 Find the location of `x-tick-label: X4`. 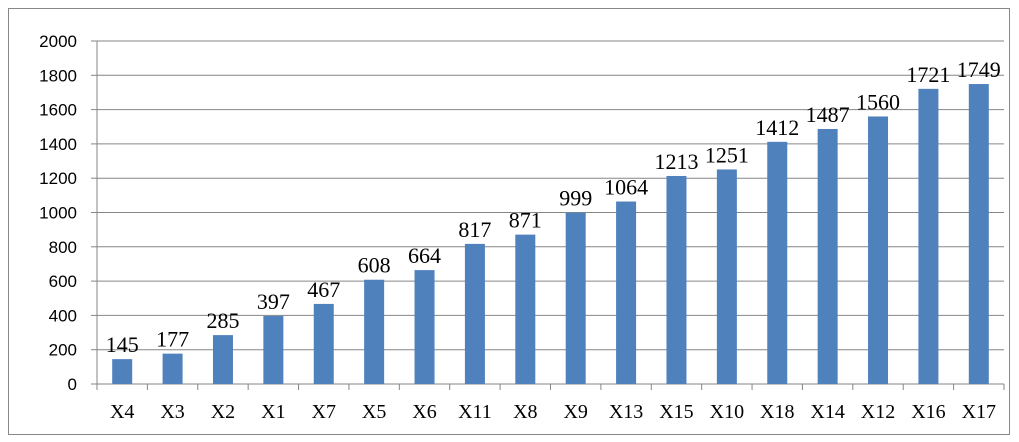

x-tick-label: X4 is located at coordinates (122, 412).